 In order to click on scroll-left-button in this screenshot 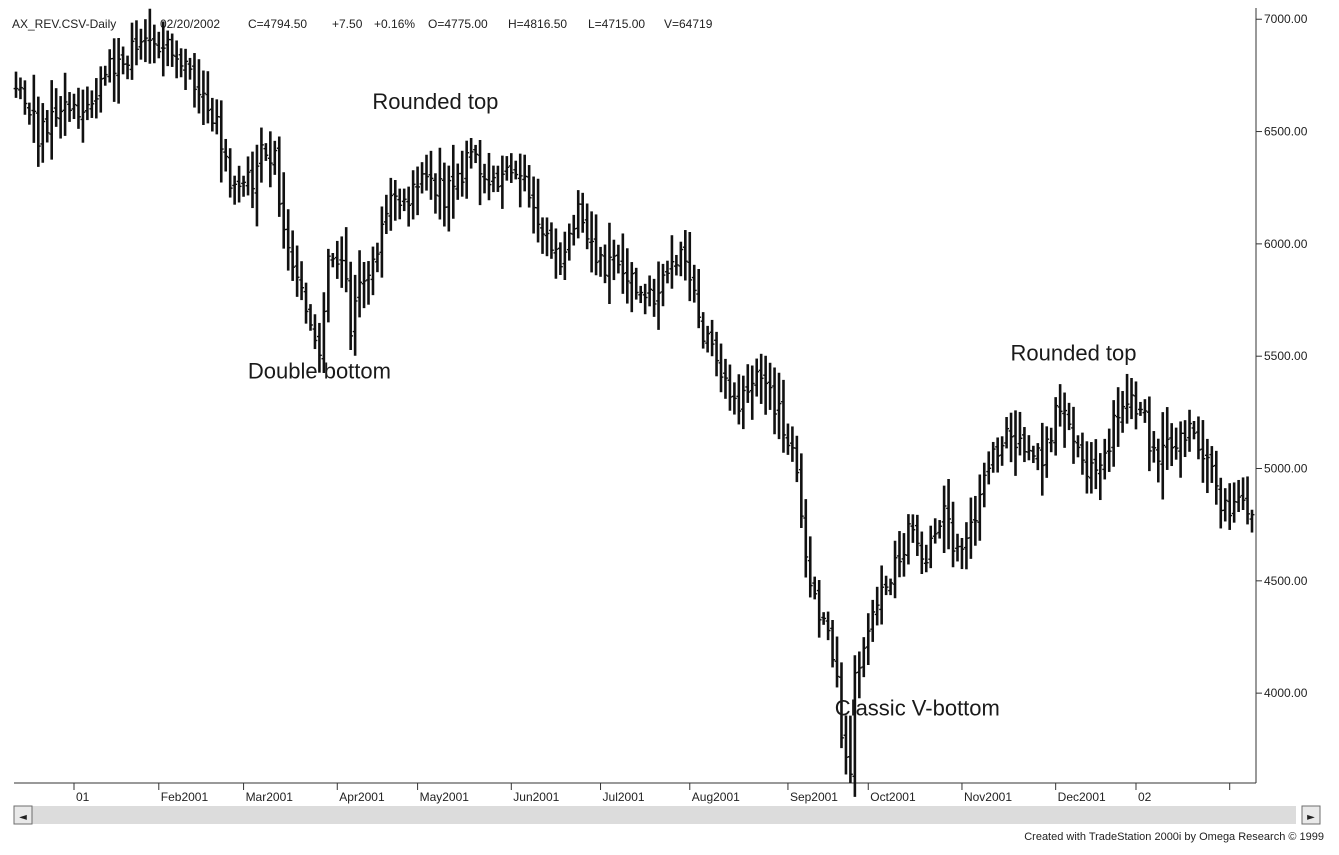, I will do `click(23, 815)`.